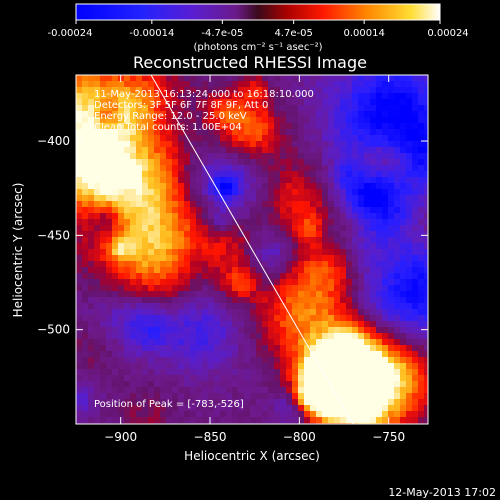  I want to click on annotation-line: Energy Range: 12.0 - 25.0 keV, so click(170, 116).